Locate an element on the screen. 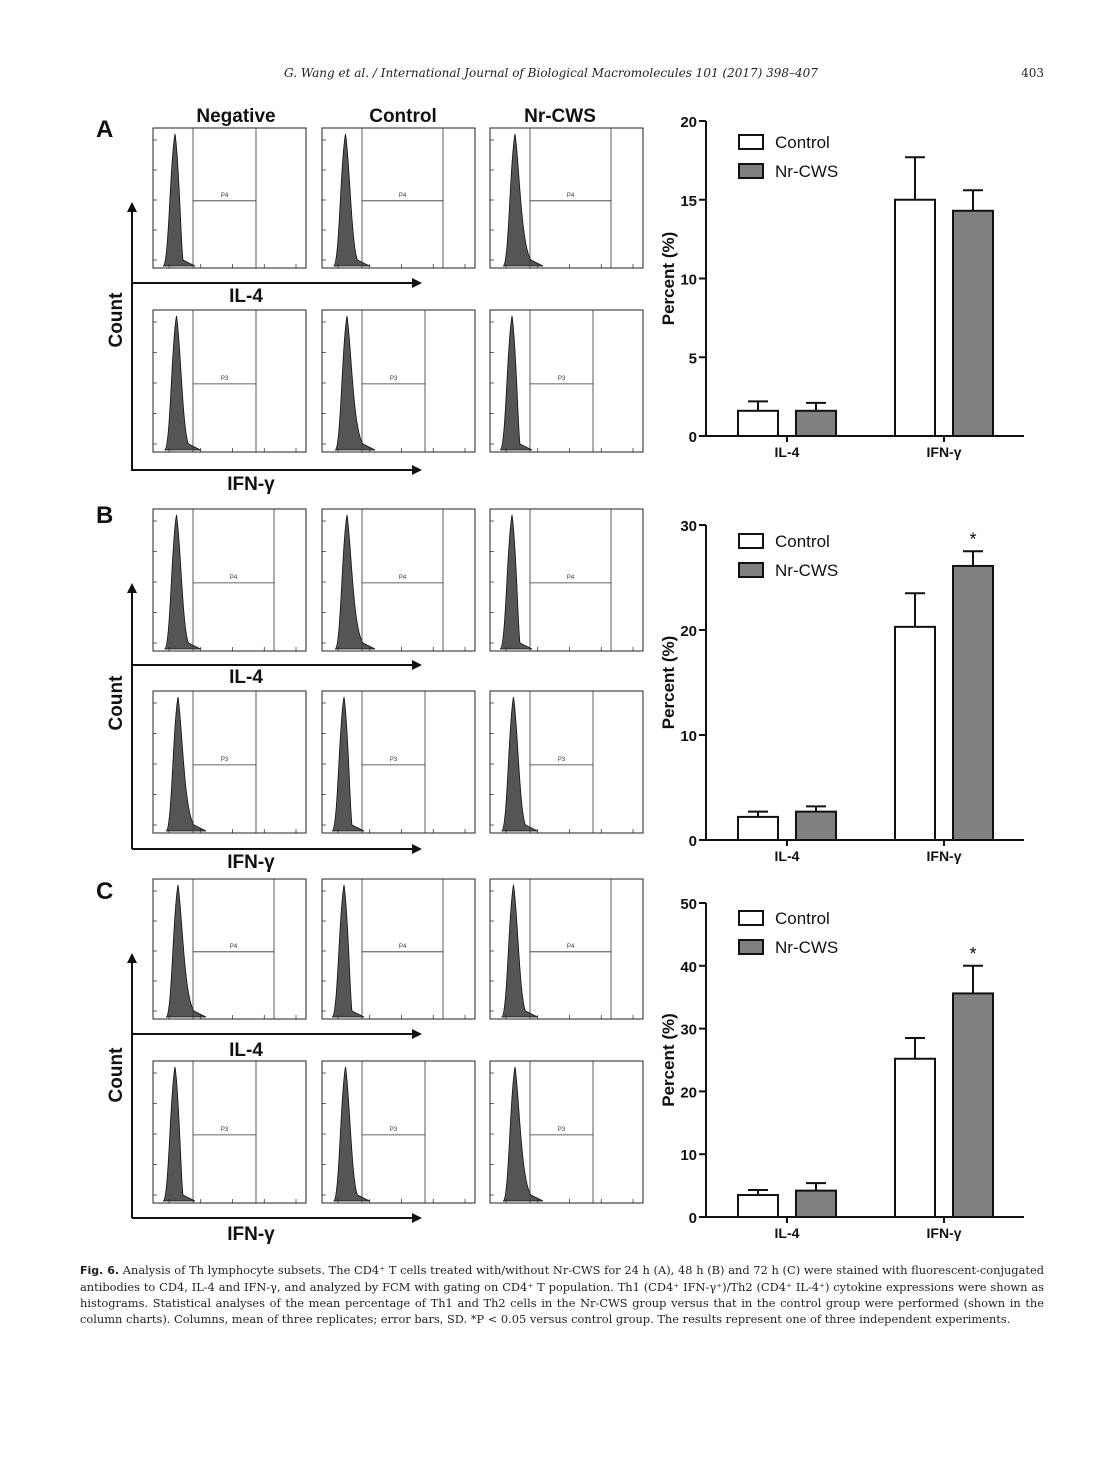 This screenshot has height=1470, width=1102. column-title: Nr-CWS is located at coordinates (560, 116).